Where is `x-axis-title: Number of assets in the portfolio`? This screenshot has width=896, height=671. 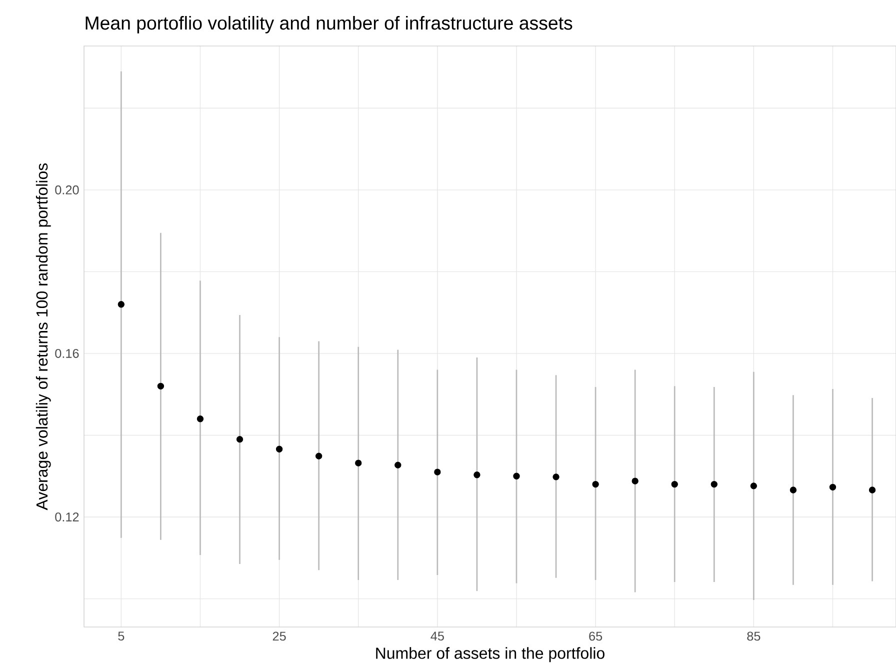 x-axis-title: Number of assets in the portfolio is located at coordinates (490, 654).